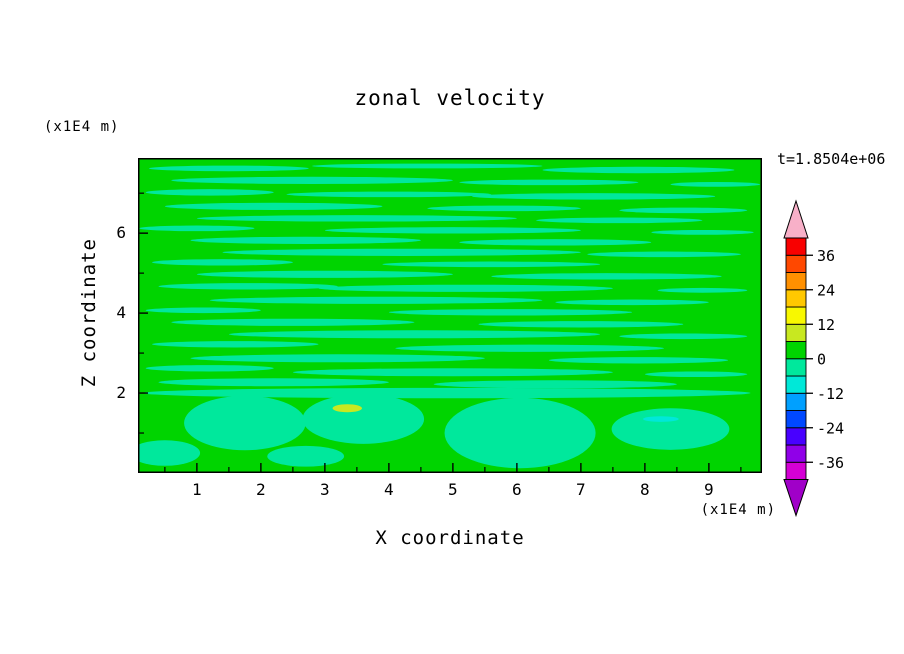 The width and height of the screenshot is (904, 654). Describe the element at coordinates (826, 256) in the screenshot. I see `colorbar-tick-label: 36` at that location.